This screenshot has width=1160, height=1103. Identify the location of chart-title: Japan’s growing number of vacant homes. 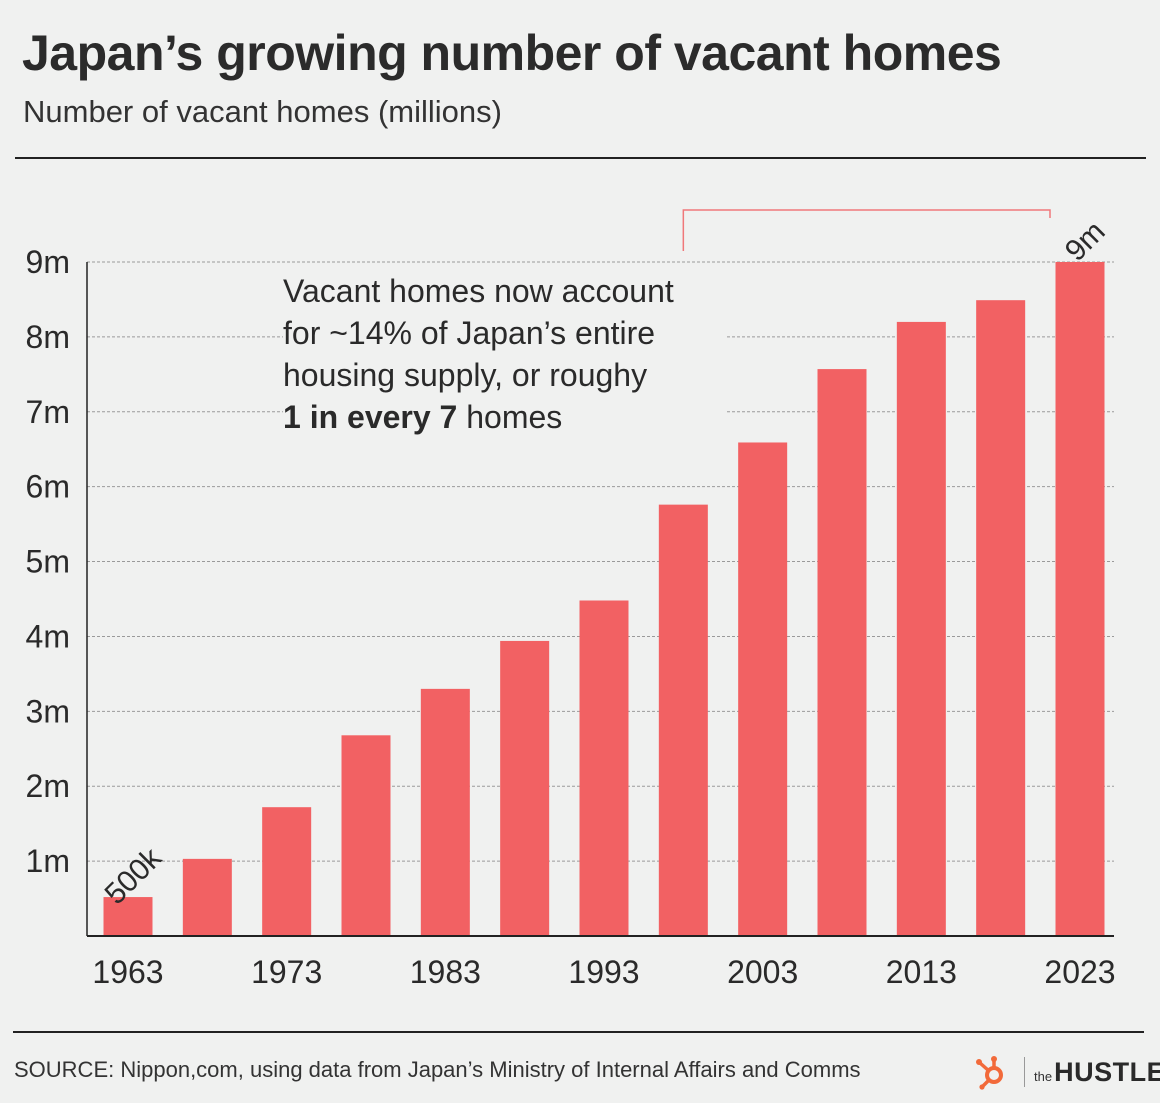
(512, 53).